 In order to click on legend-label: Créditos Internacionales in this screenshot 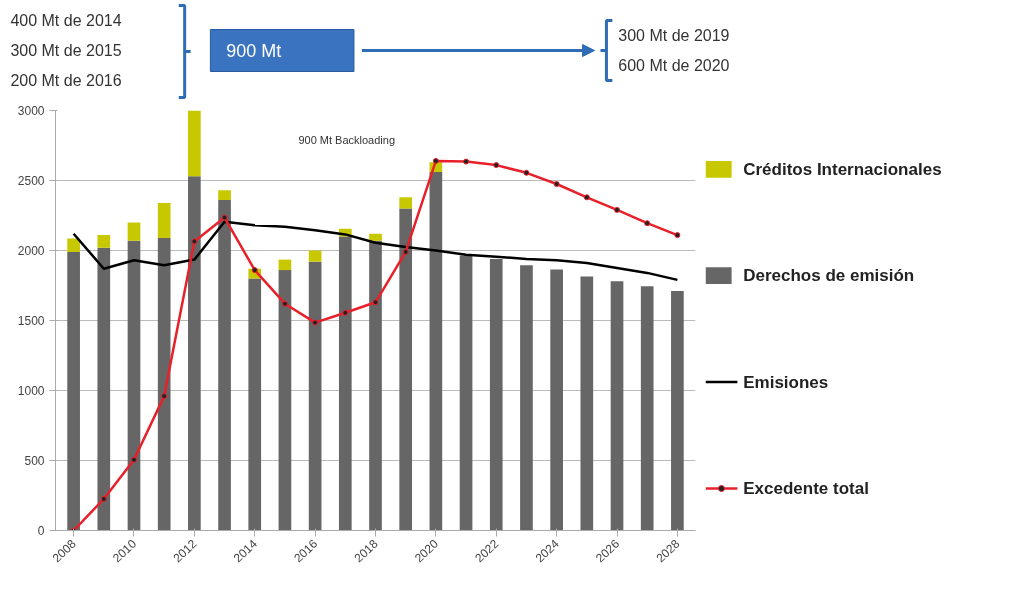, I will do `click(842, 169)`.